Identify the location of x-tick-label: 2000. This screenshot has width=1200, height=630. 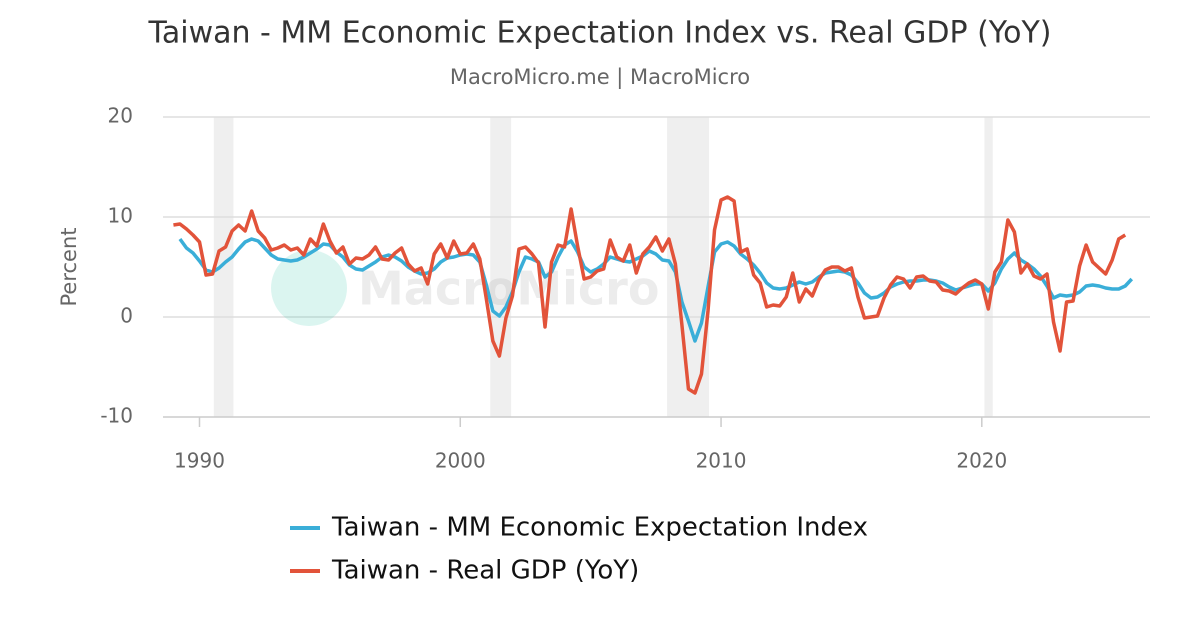
(460, 461).